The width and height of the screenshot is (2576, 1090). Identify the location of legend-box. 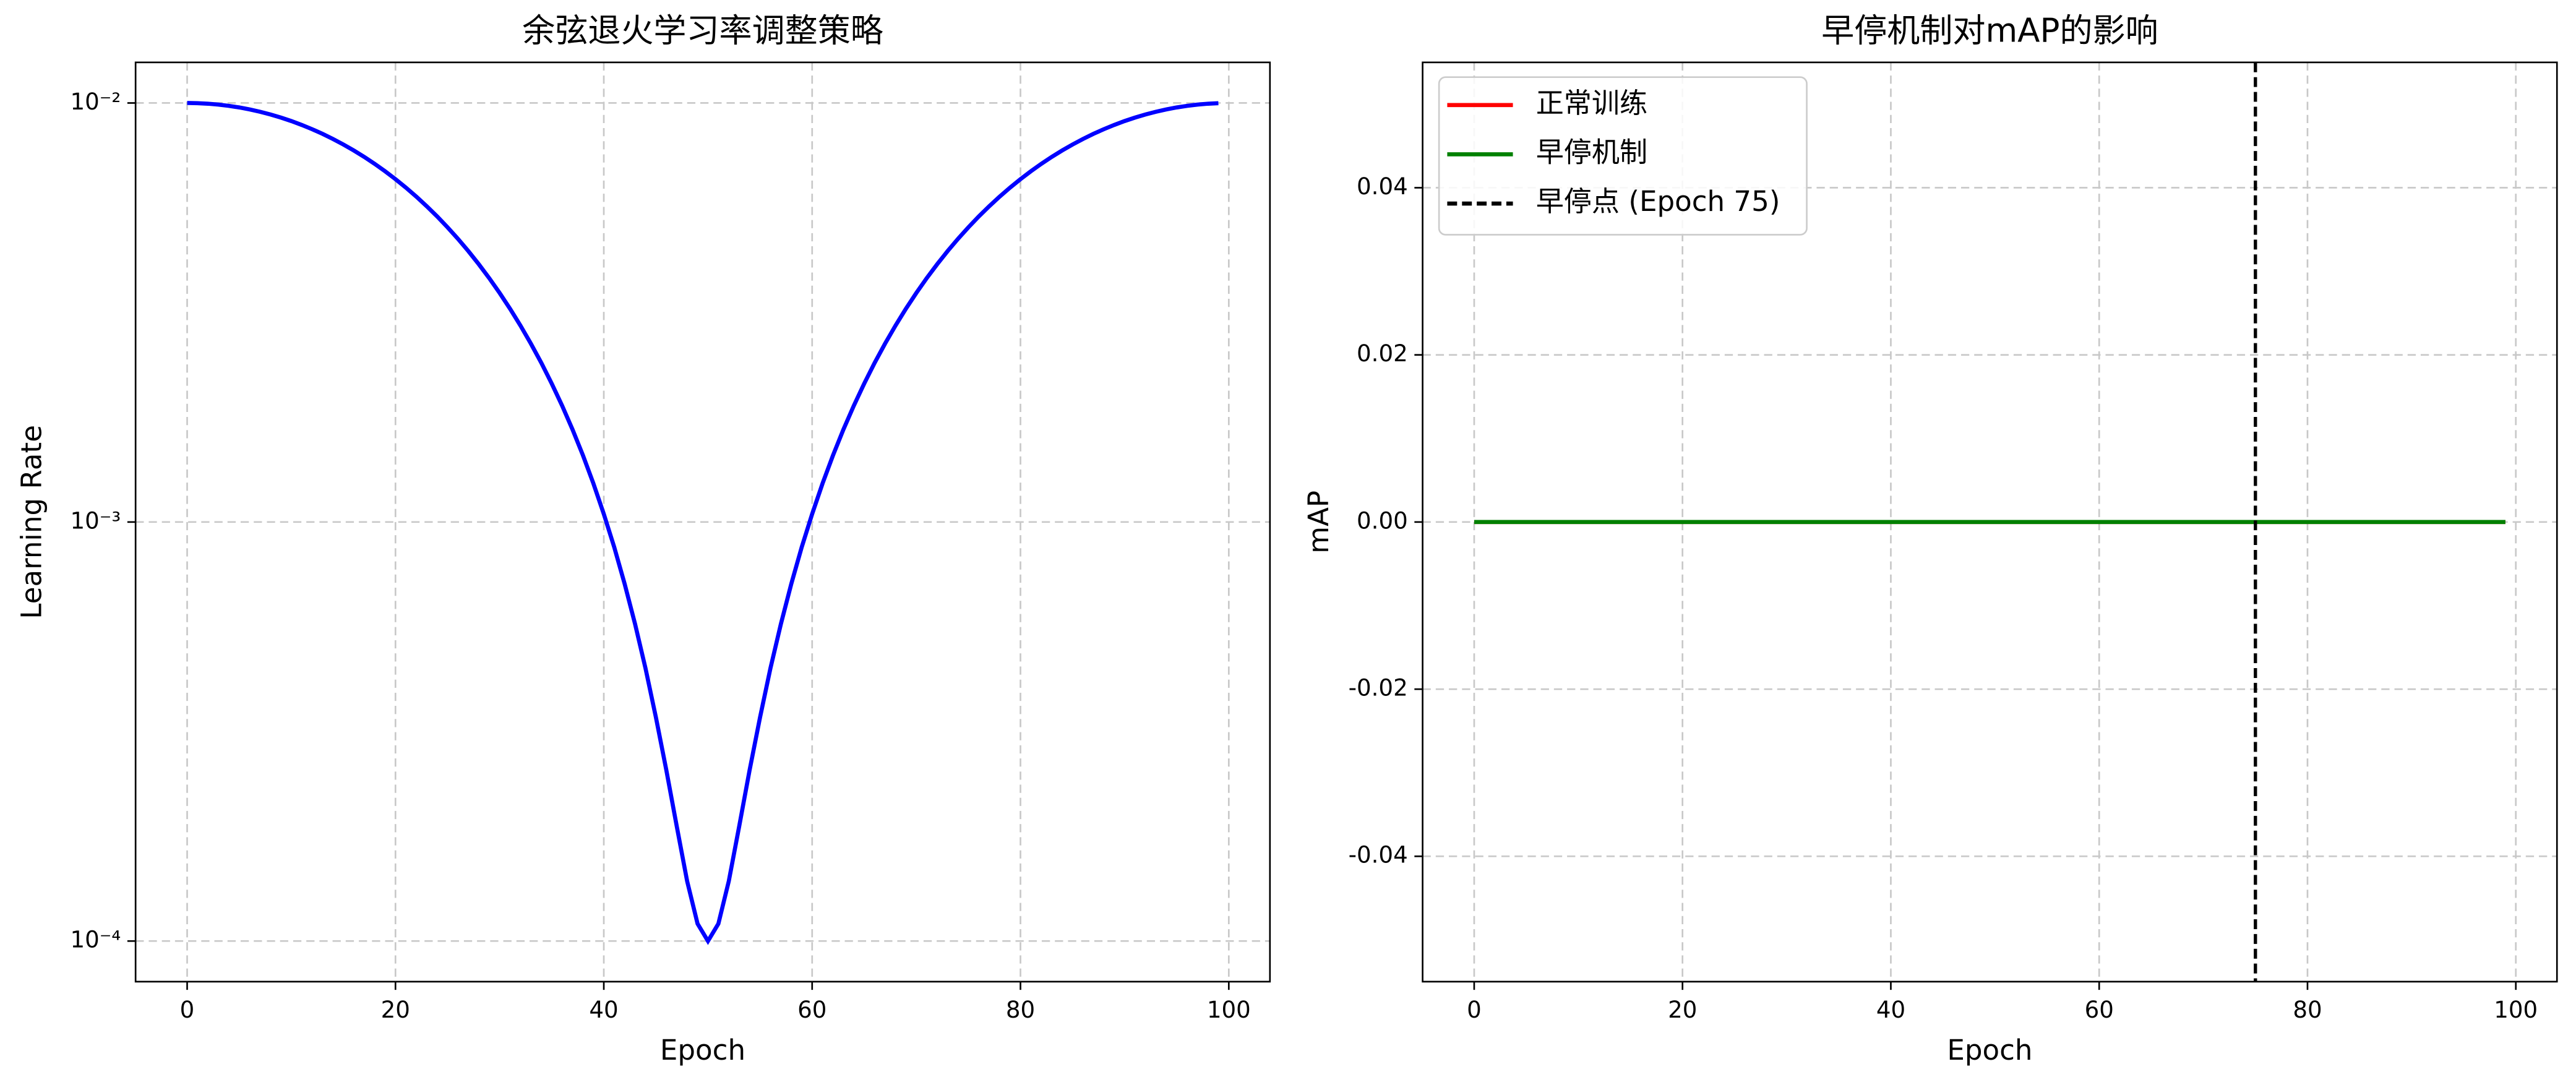
(1623, 156).